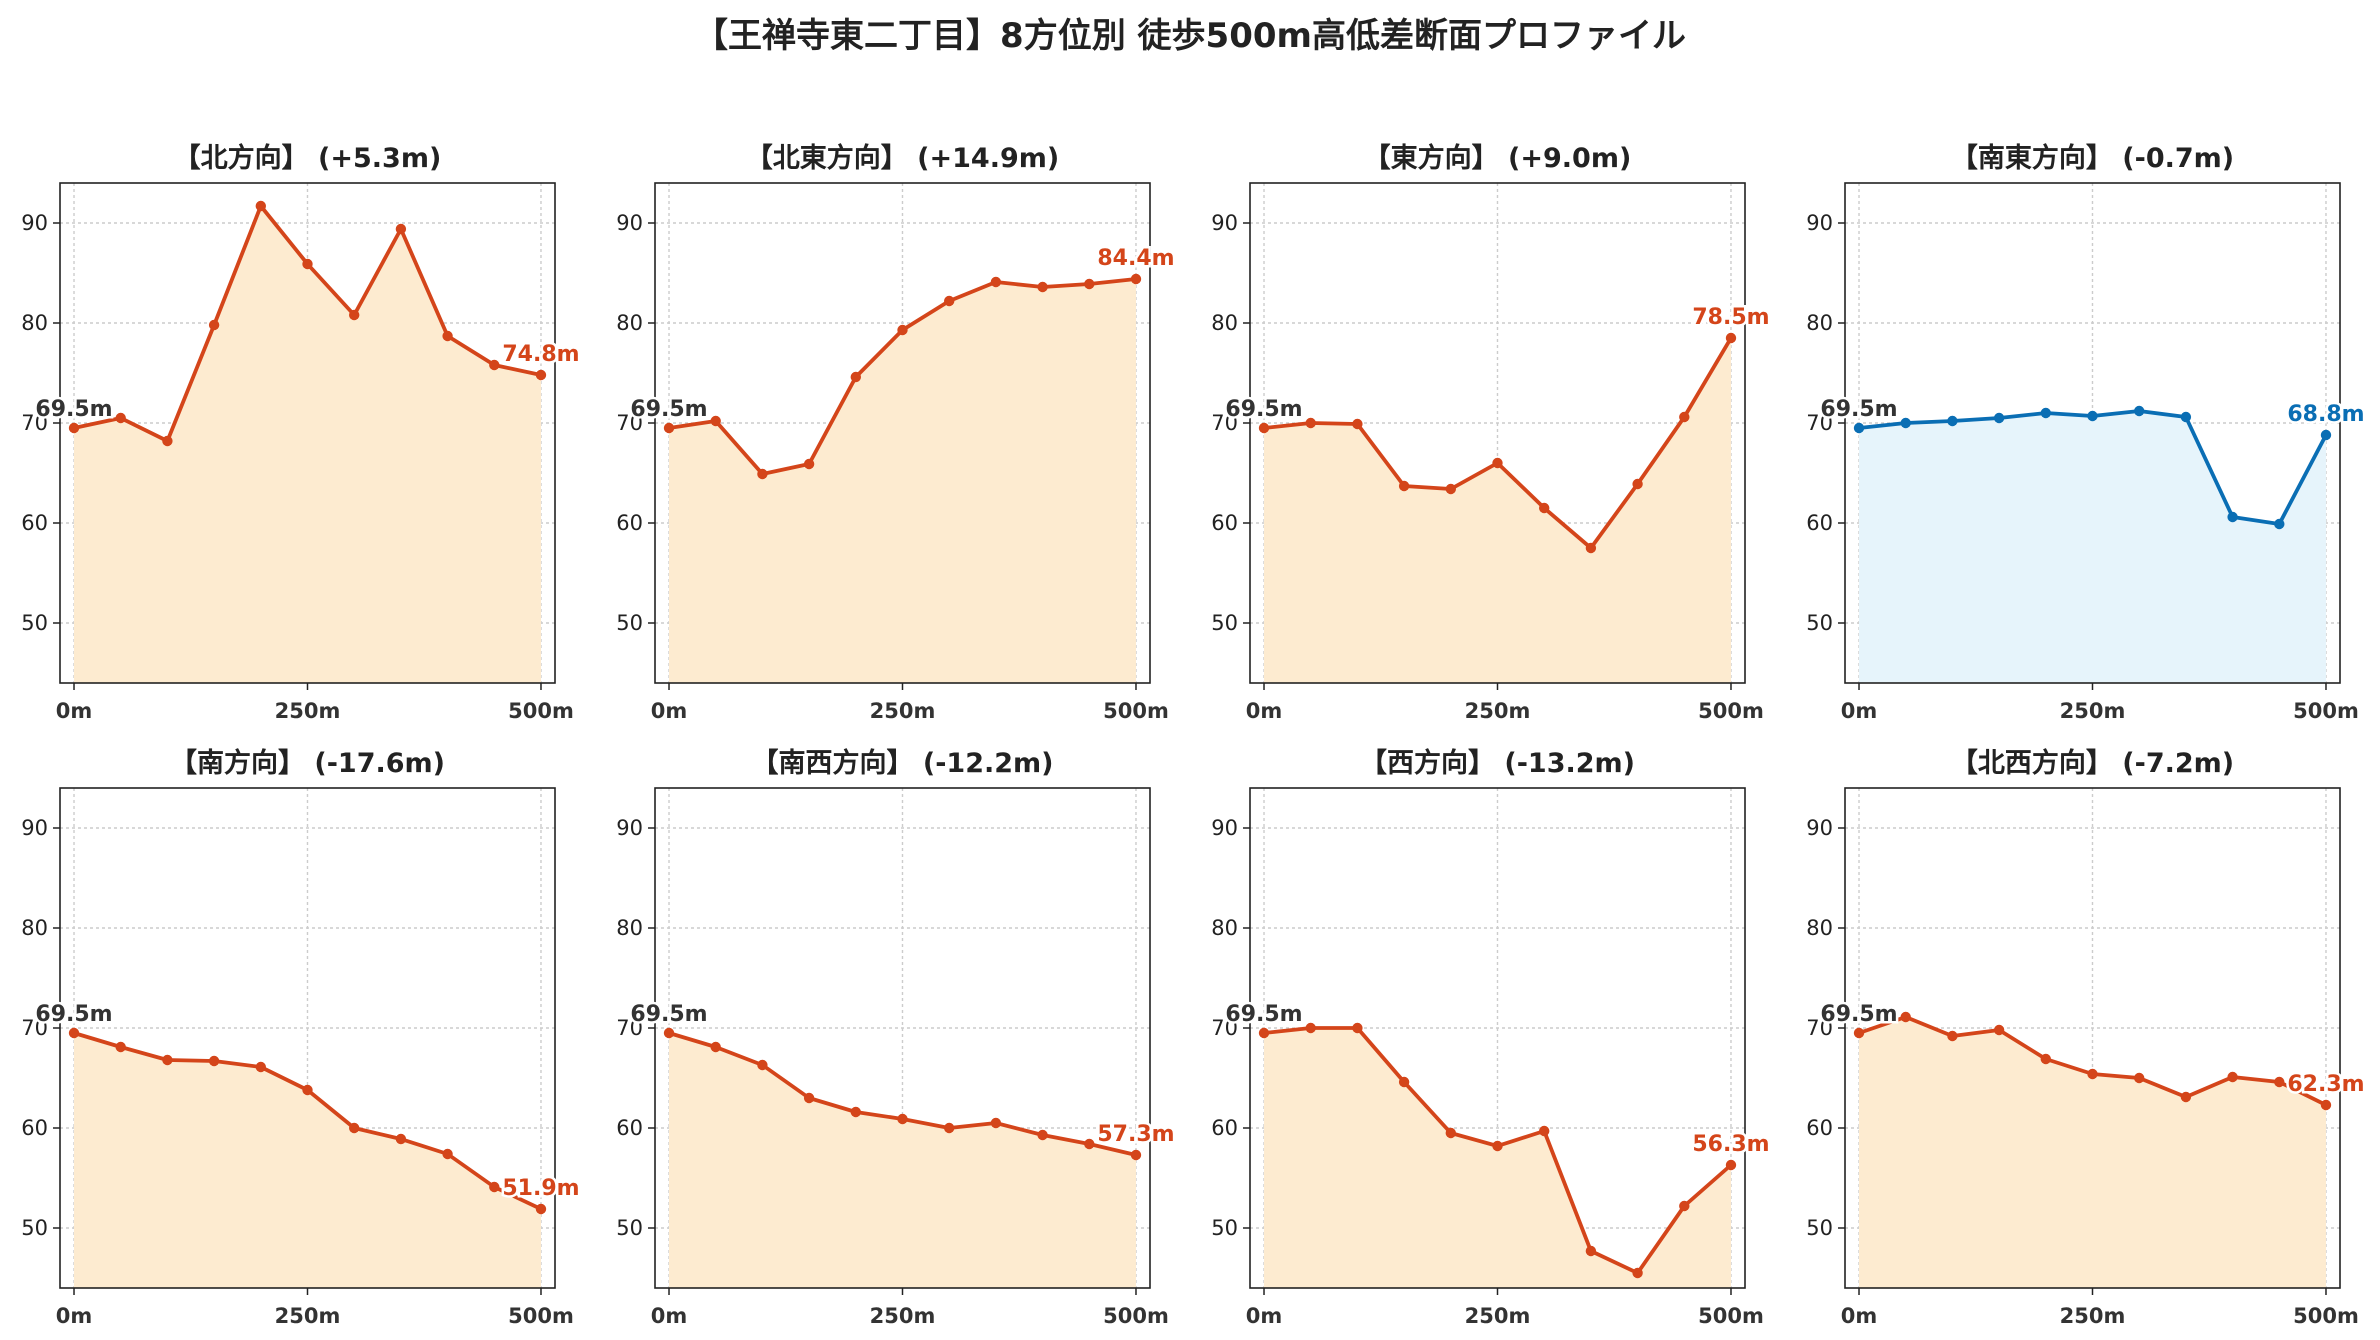 Image resolution: width=2380 pixels, height=1340 pixels. I want to click on panel-title: 【西方向】 (-13.2m), so click(1497, 763).